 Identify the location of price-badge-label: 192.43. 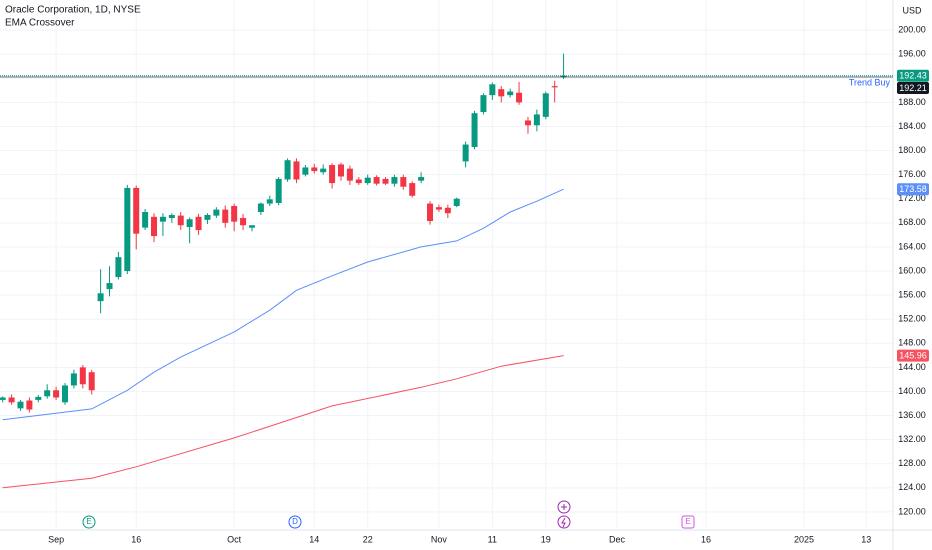
(913, 76).